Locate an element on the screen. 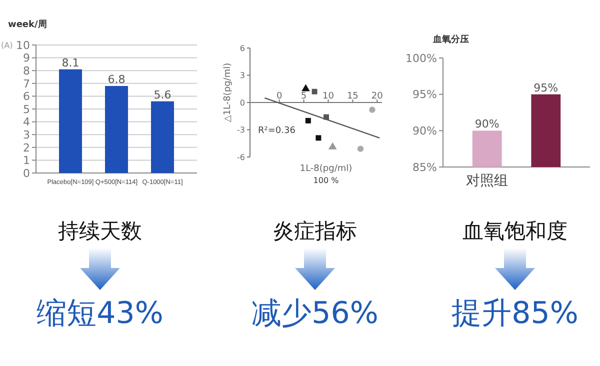 This screenshot has height=366, width=600. data-label: 6.8 is located at coordinates (117, 79).